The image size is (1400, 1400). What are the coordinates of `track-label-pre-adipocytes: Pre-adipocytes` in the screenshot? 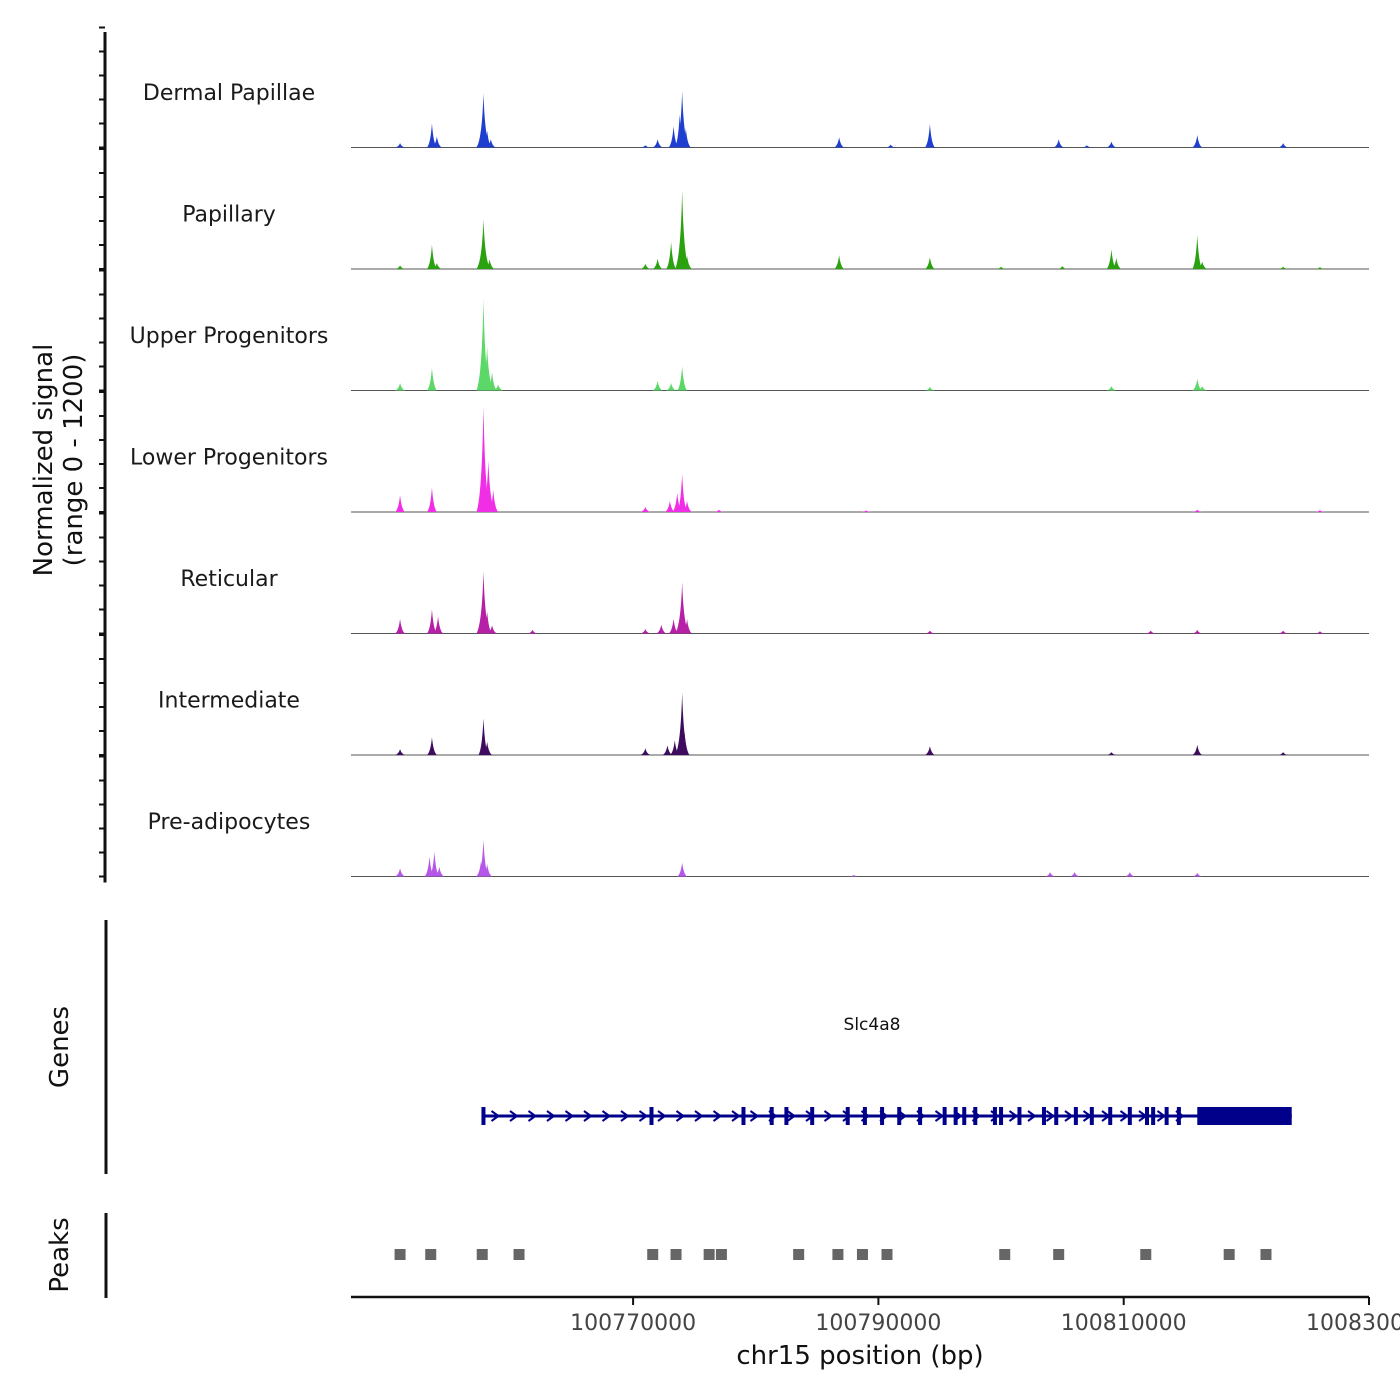 It's located at (229, 822).